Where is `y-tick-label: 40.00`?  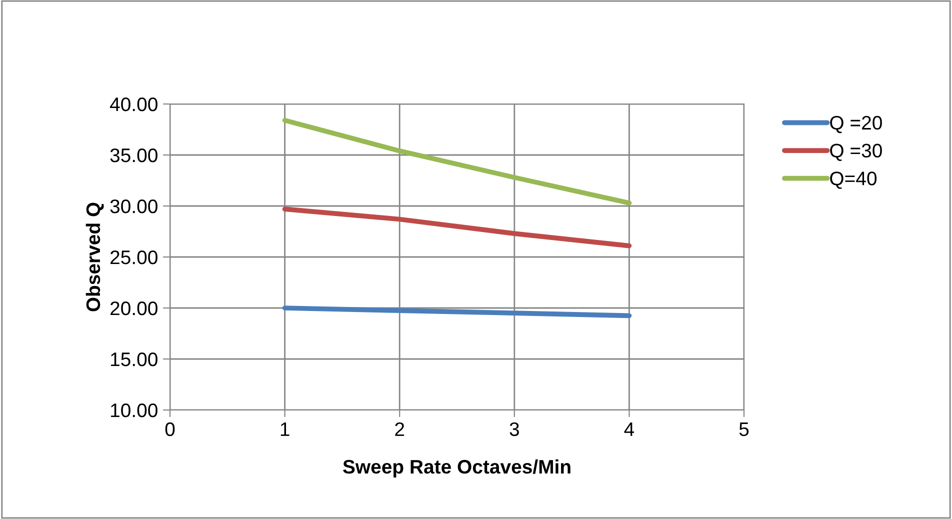
y-tick-label: 40.00 is located at coordinates (134, 104).